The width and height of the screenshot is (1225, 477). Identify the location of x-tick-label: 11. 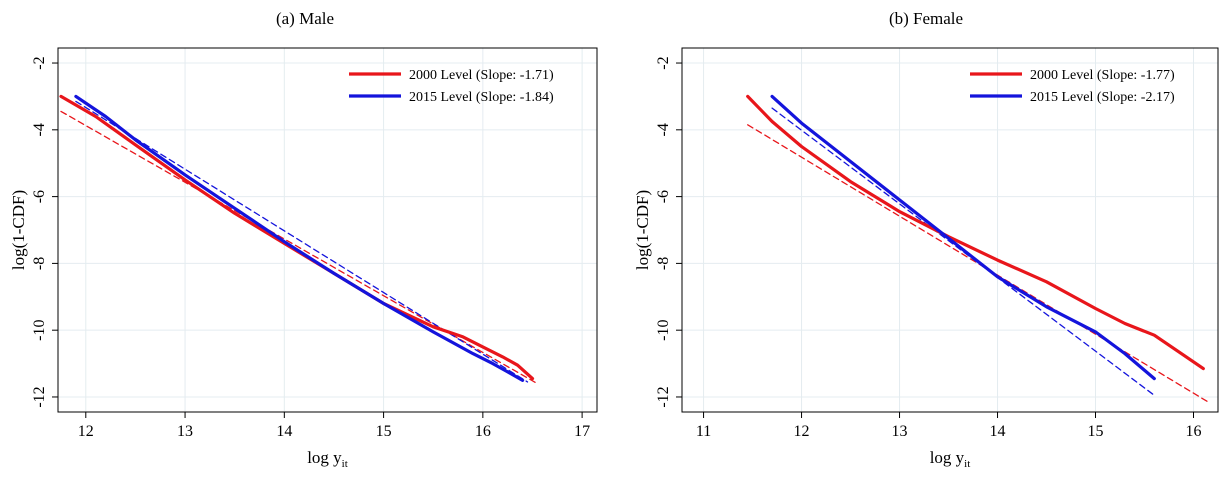
(703, 431).